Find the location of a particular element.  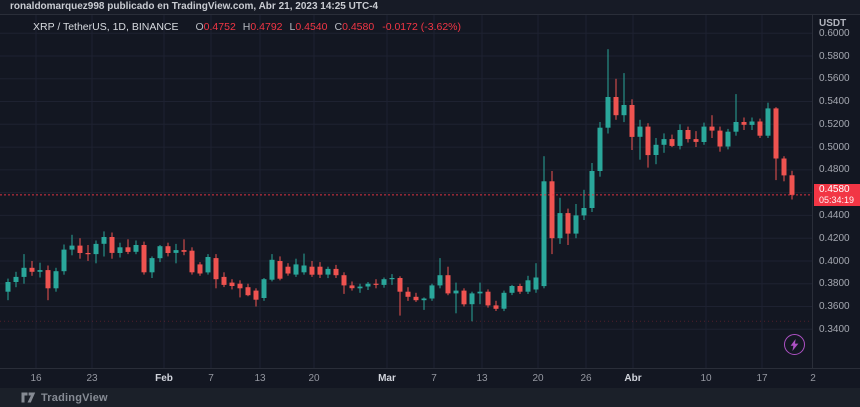

time-tick-label: 23 is located at coordinates (92, 378).